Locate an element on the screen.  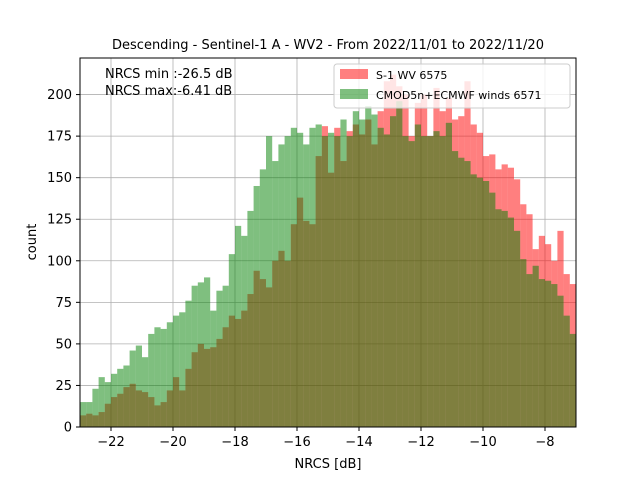
y-tick-label: 100 is located at coordinates (59, 261).